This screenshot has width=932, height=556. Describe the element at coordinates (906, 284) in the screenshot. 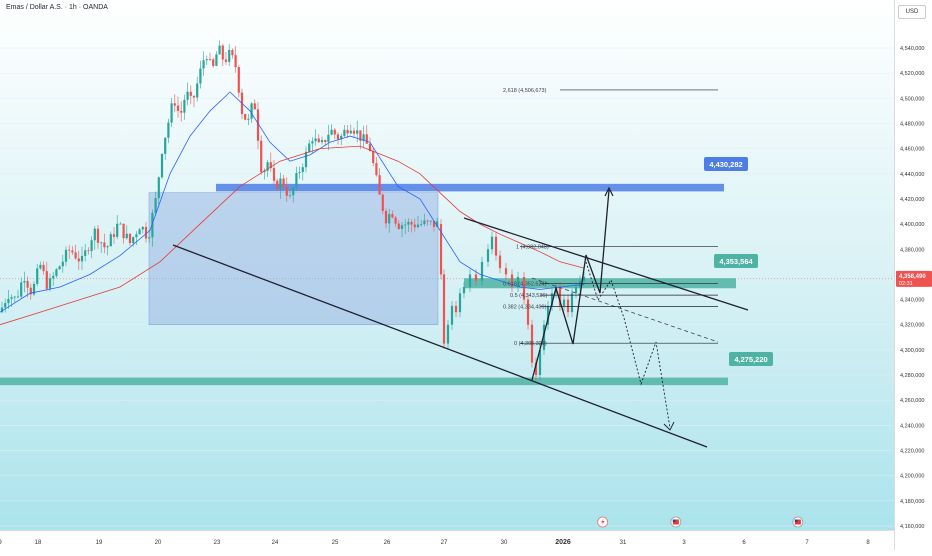

I see `countdown-label: 02:31` at that location.